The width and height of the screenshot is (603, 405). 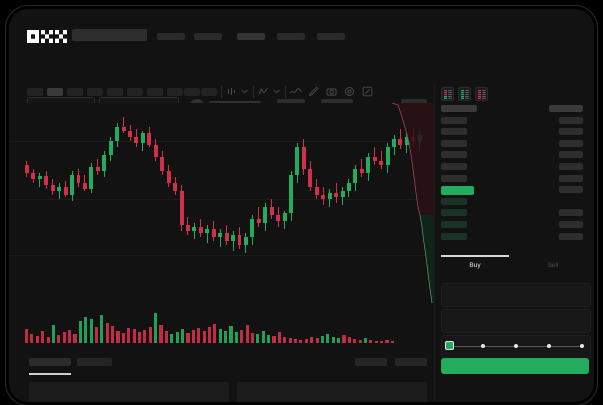 I want to click on okx-logo-icon, so click(x=47, y=36).